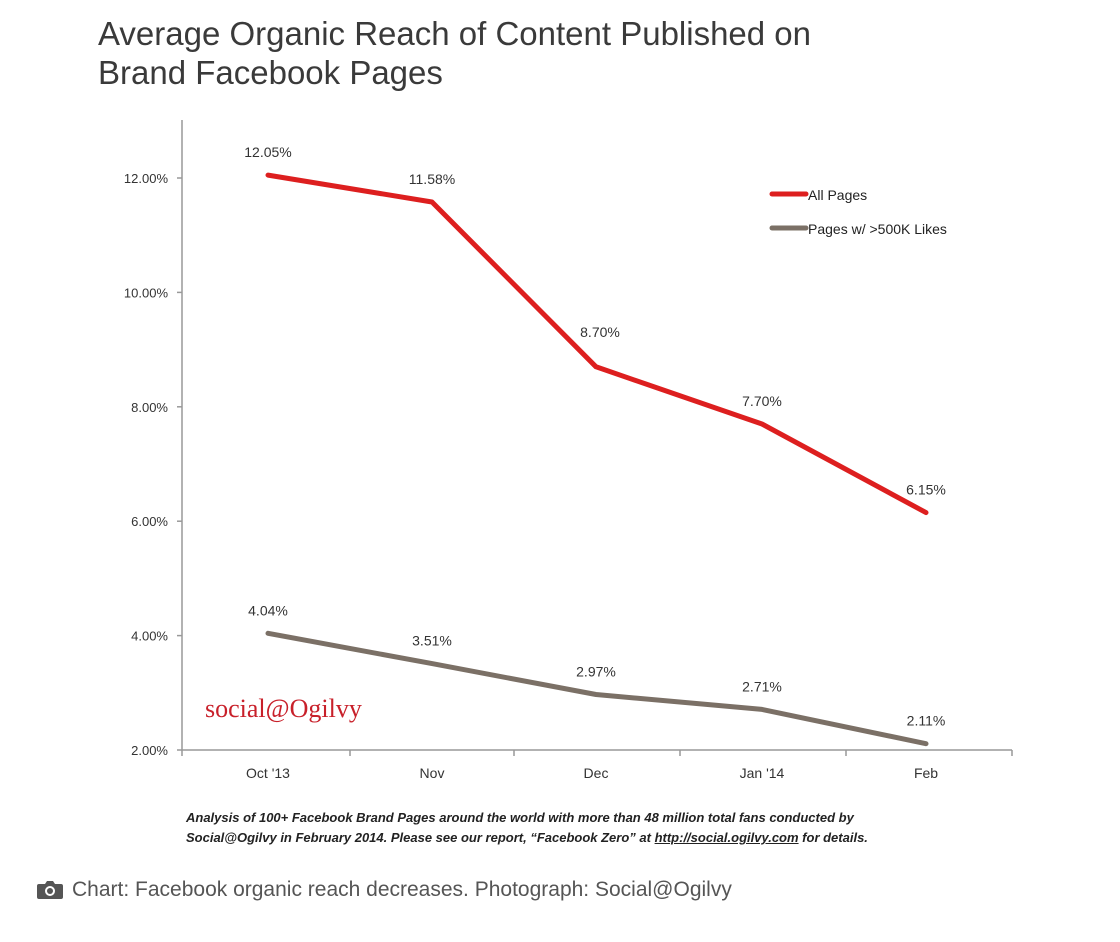 Image resolution: width=1120 pixels, height=942 pixels. I want to click on data-label: 2.11%, so click(926, 721).